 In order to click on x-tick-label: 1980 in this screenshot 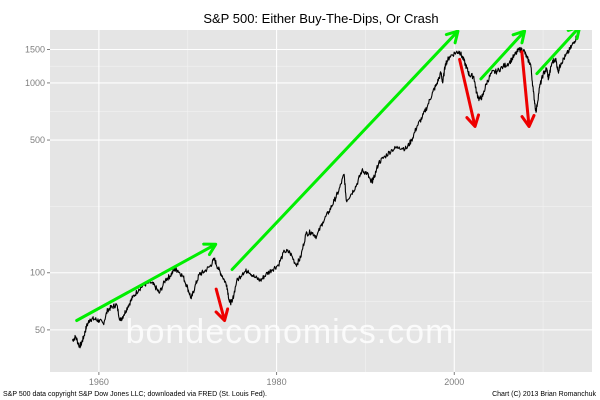, I will do `click(277, 382)`.